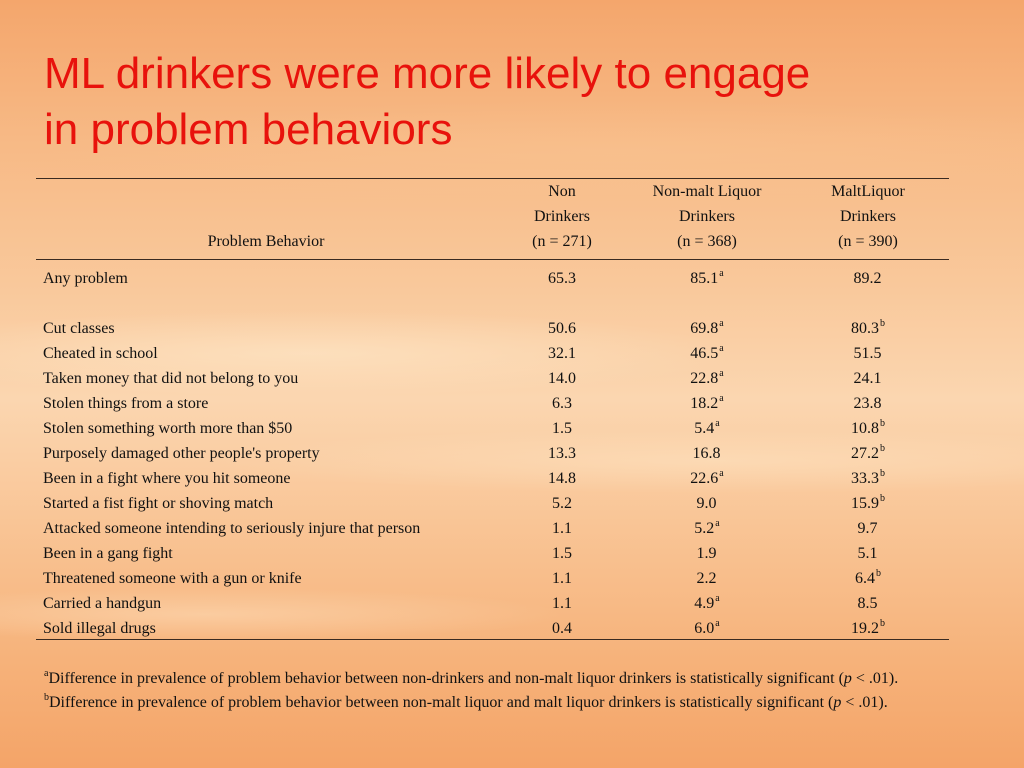  I want to click on non-malt-value: 16.8, so click(706, 453).